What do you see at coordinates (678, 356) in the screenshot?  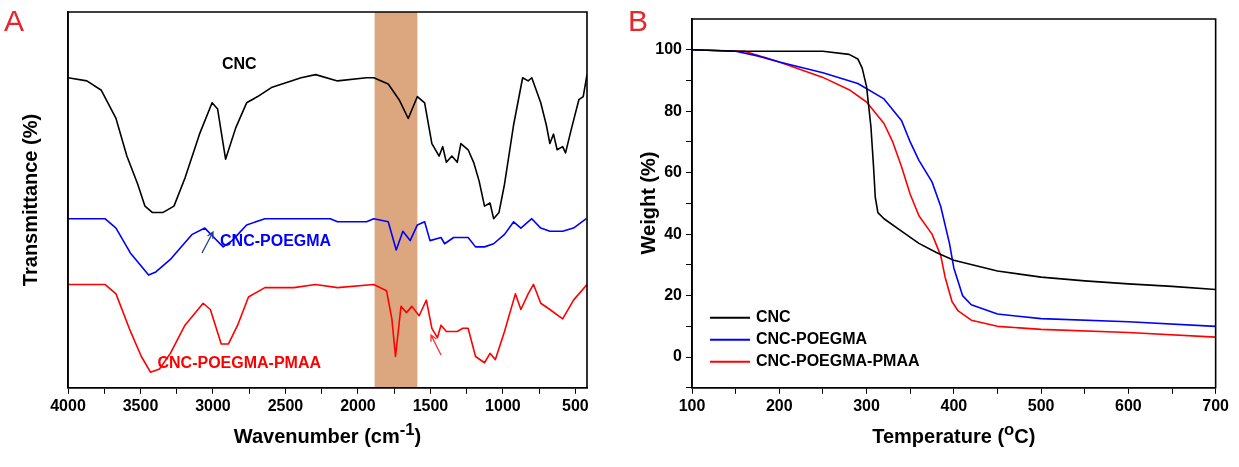 I see `y-tick-label: 0` at bounding box center [678, 356].